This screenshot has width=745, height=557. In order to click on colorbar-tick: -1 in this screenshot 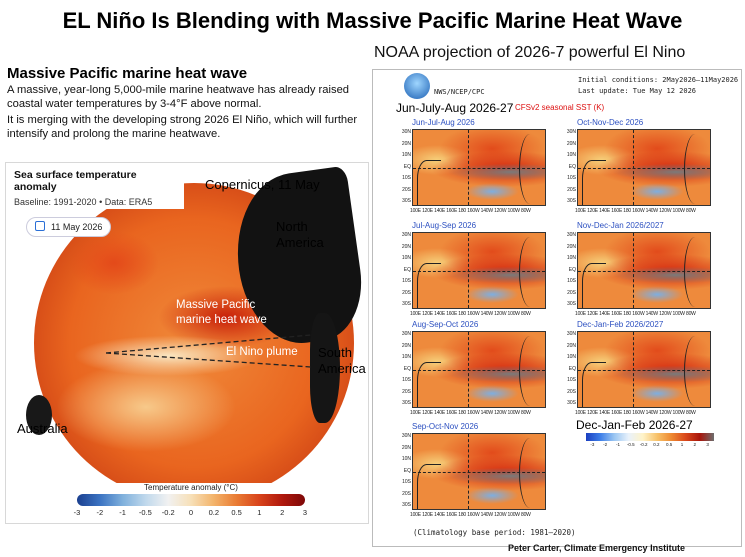, I will do `click(122, 512)`.